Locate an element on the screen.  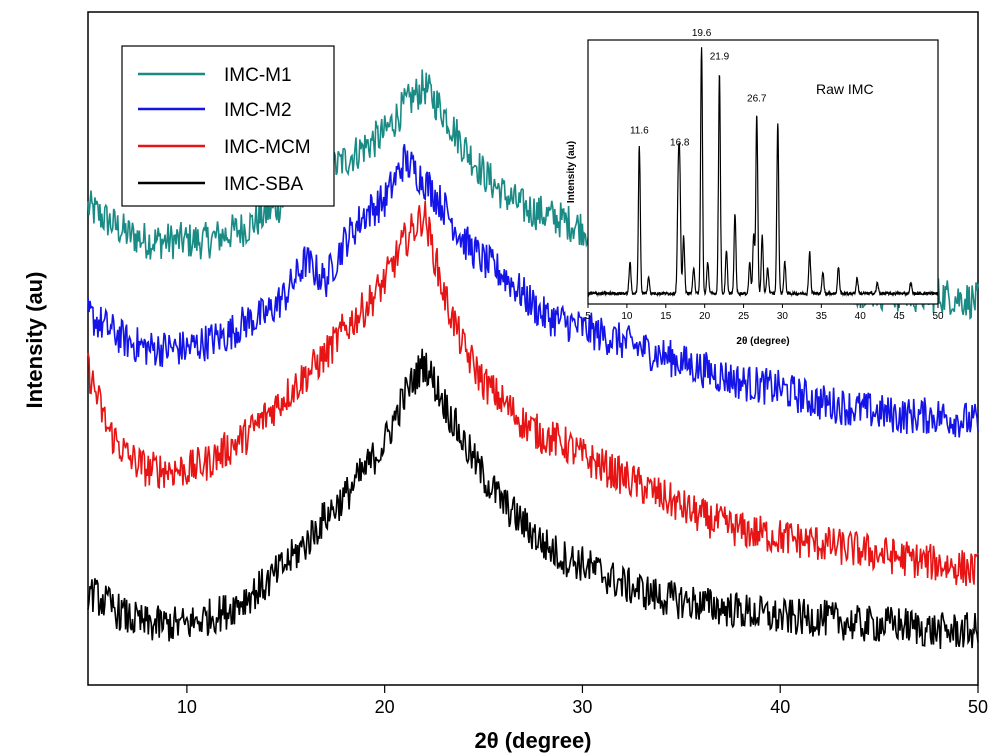
main-x-tick-label: 10 is located at coordinates (187, 707).